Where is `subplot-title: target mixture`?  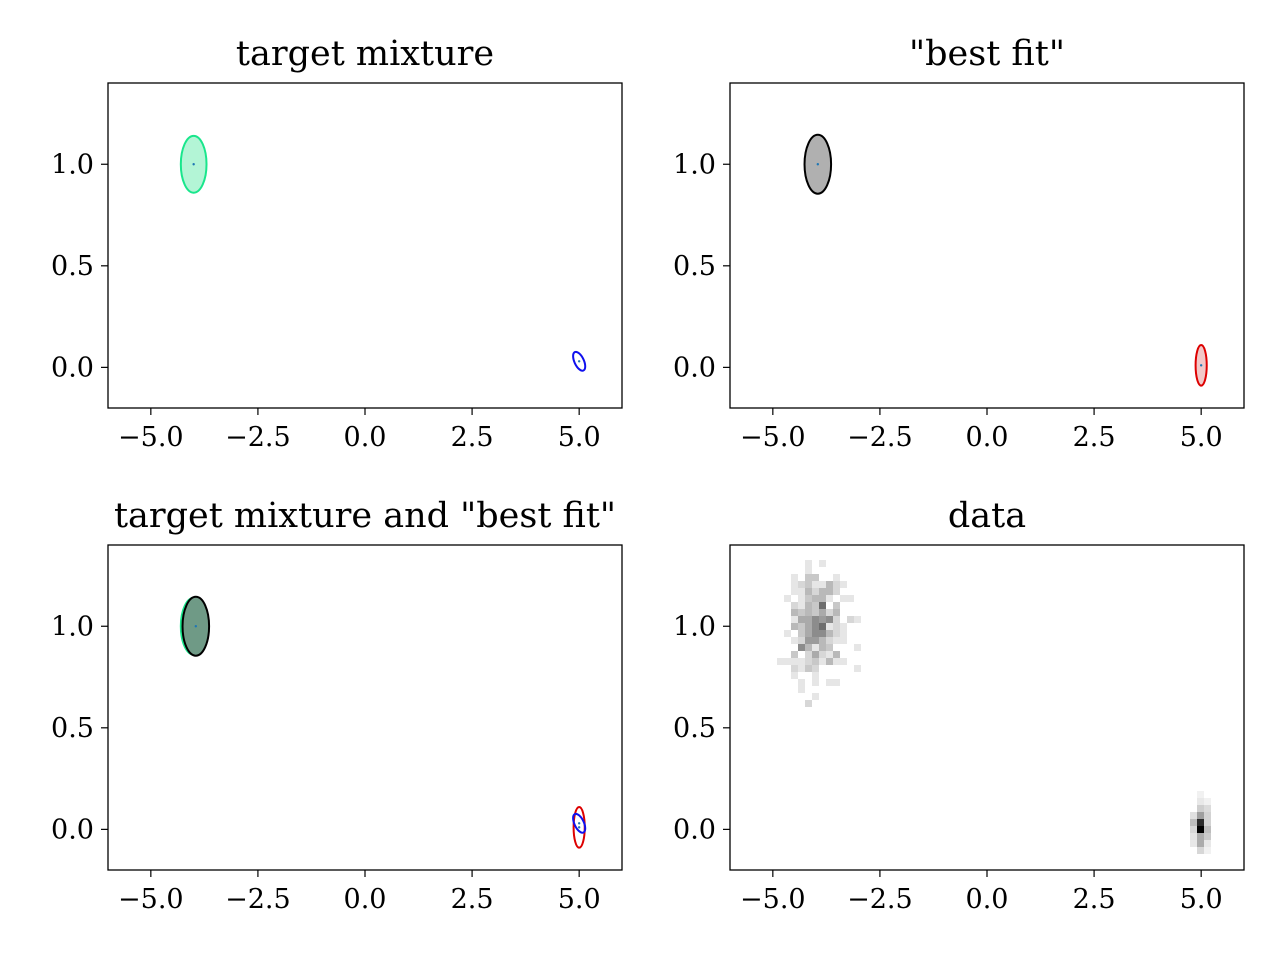 subplot-title: target mixture is located at coordinates (365, 54).